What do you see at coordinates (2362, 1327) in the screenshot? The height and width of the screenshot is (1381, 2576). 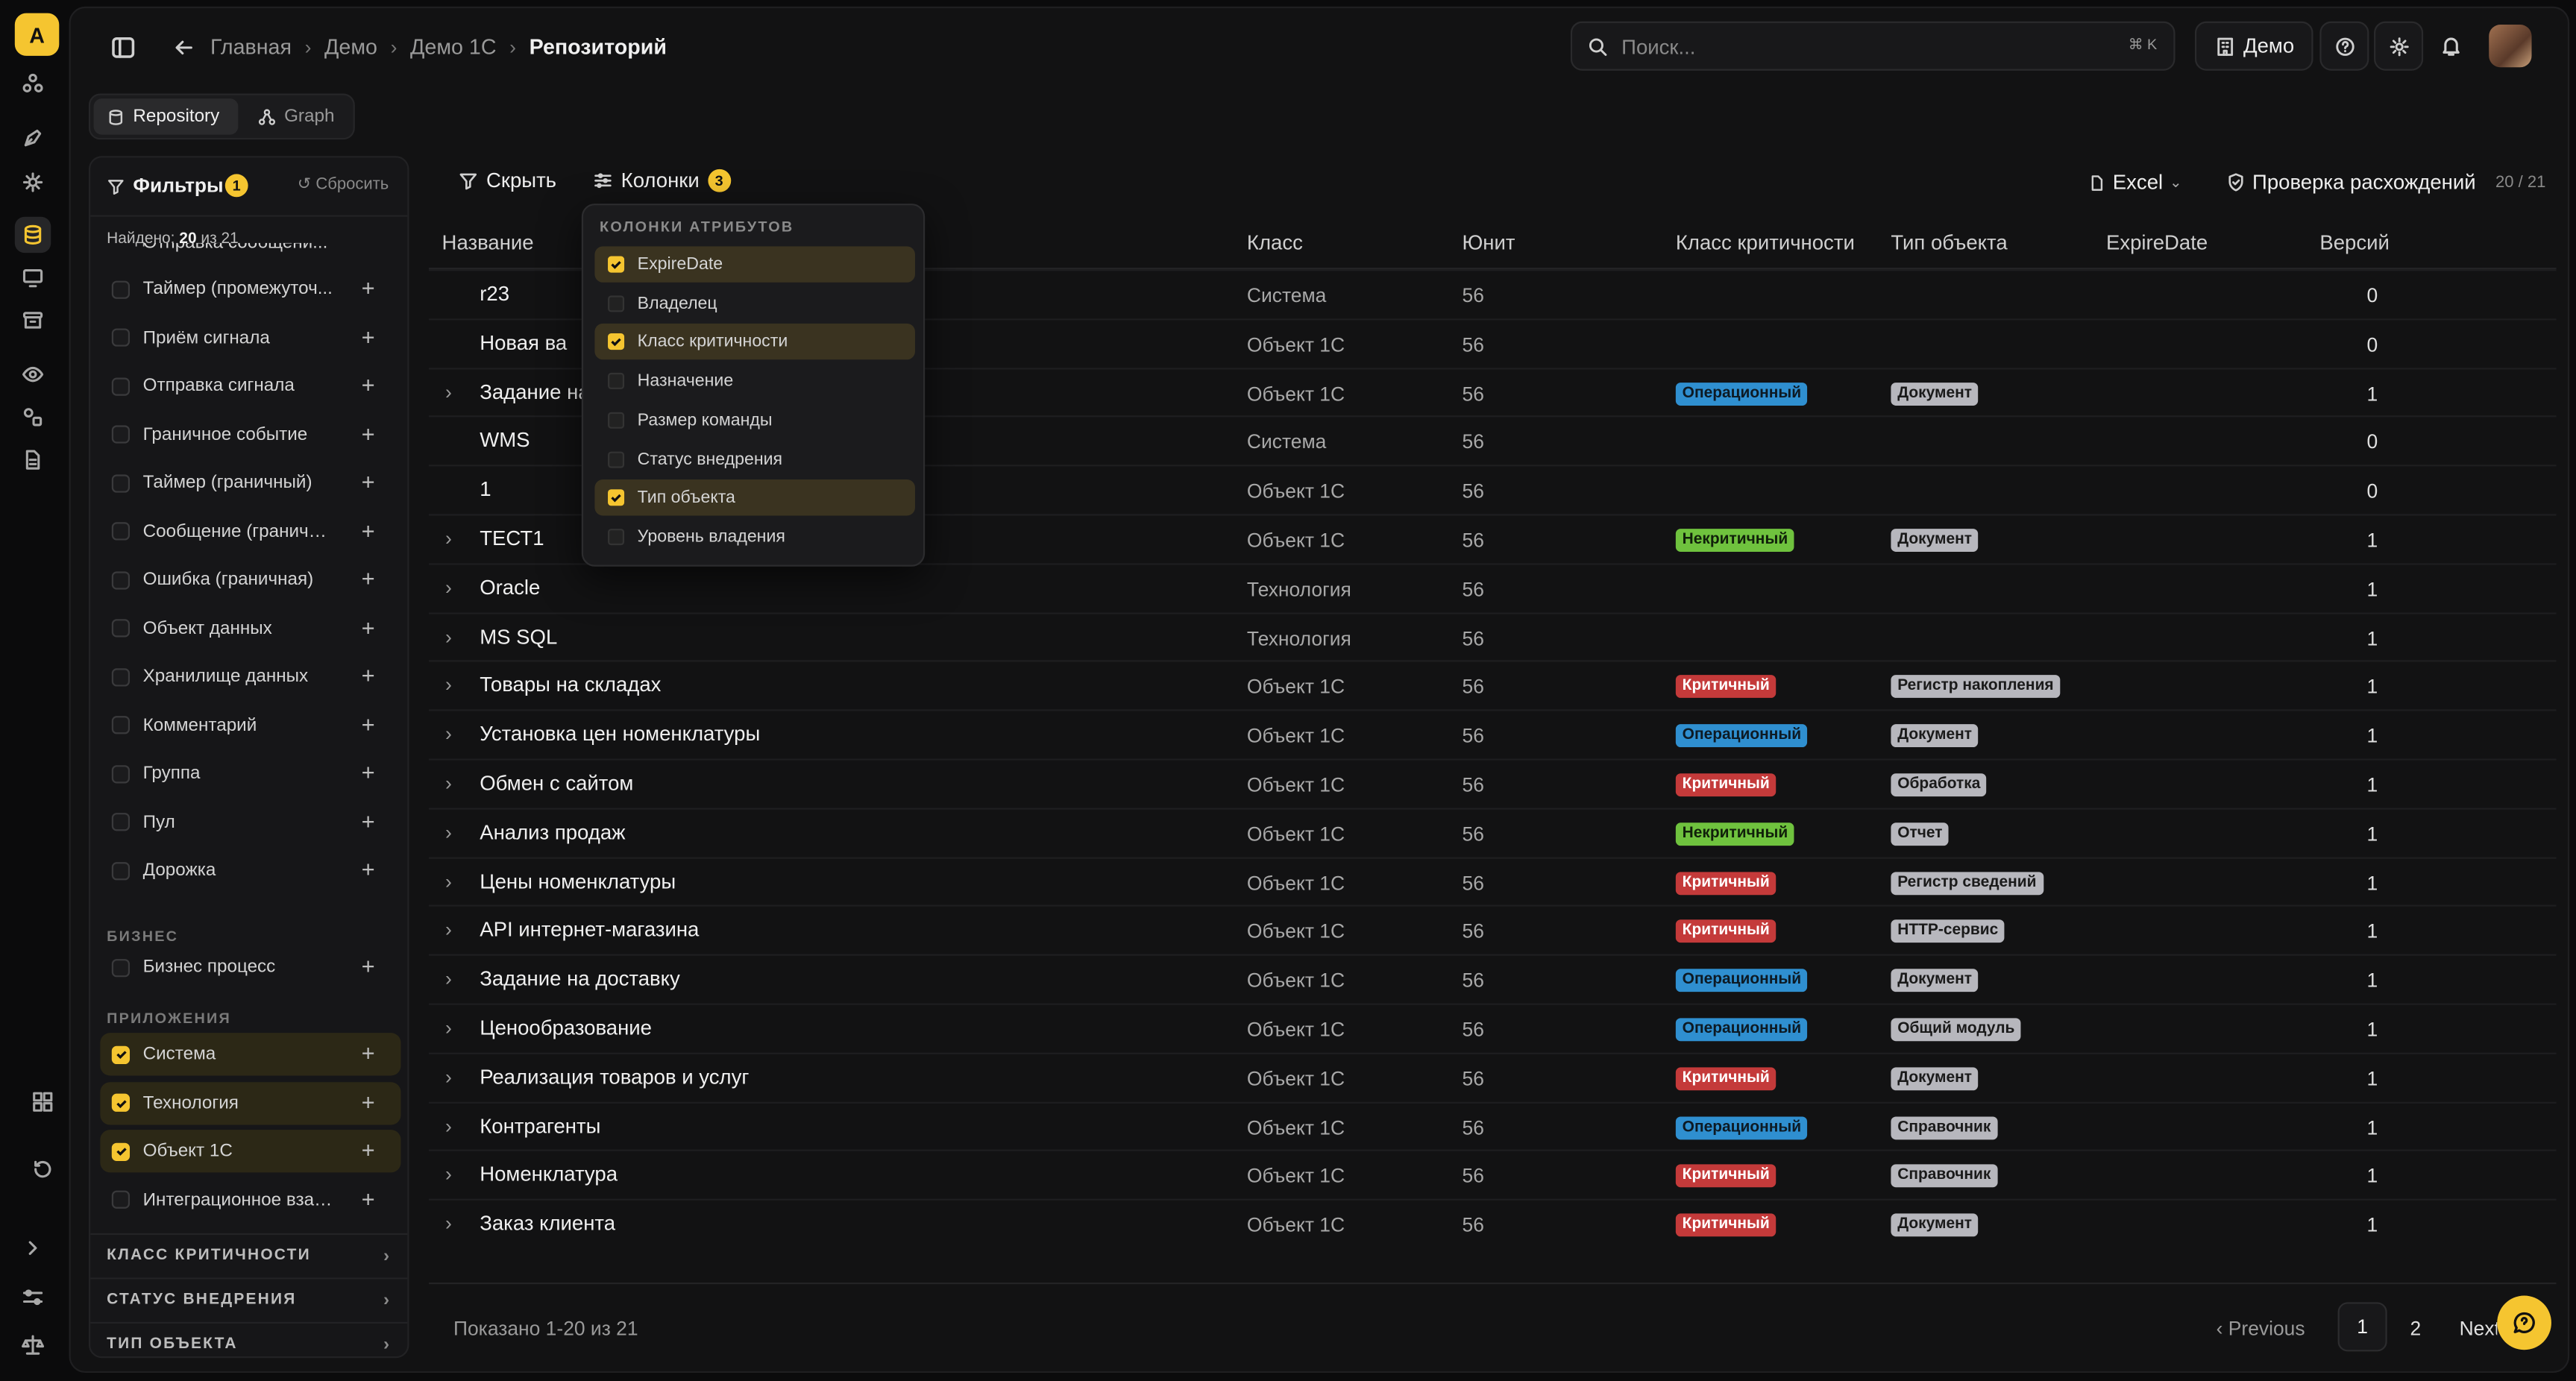 I see `page-1-button: 1` at bounding box center [2362, 1327].